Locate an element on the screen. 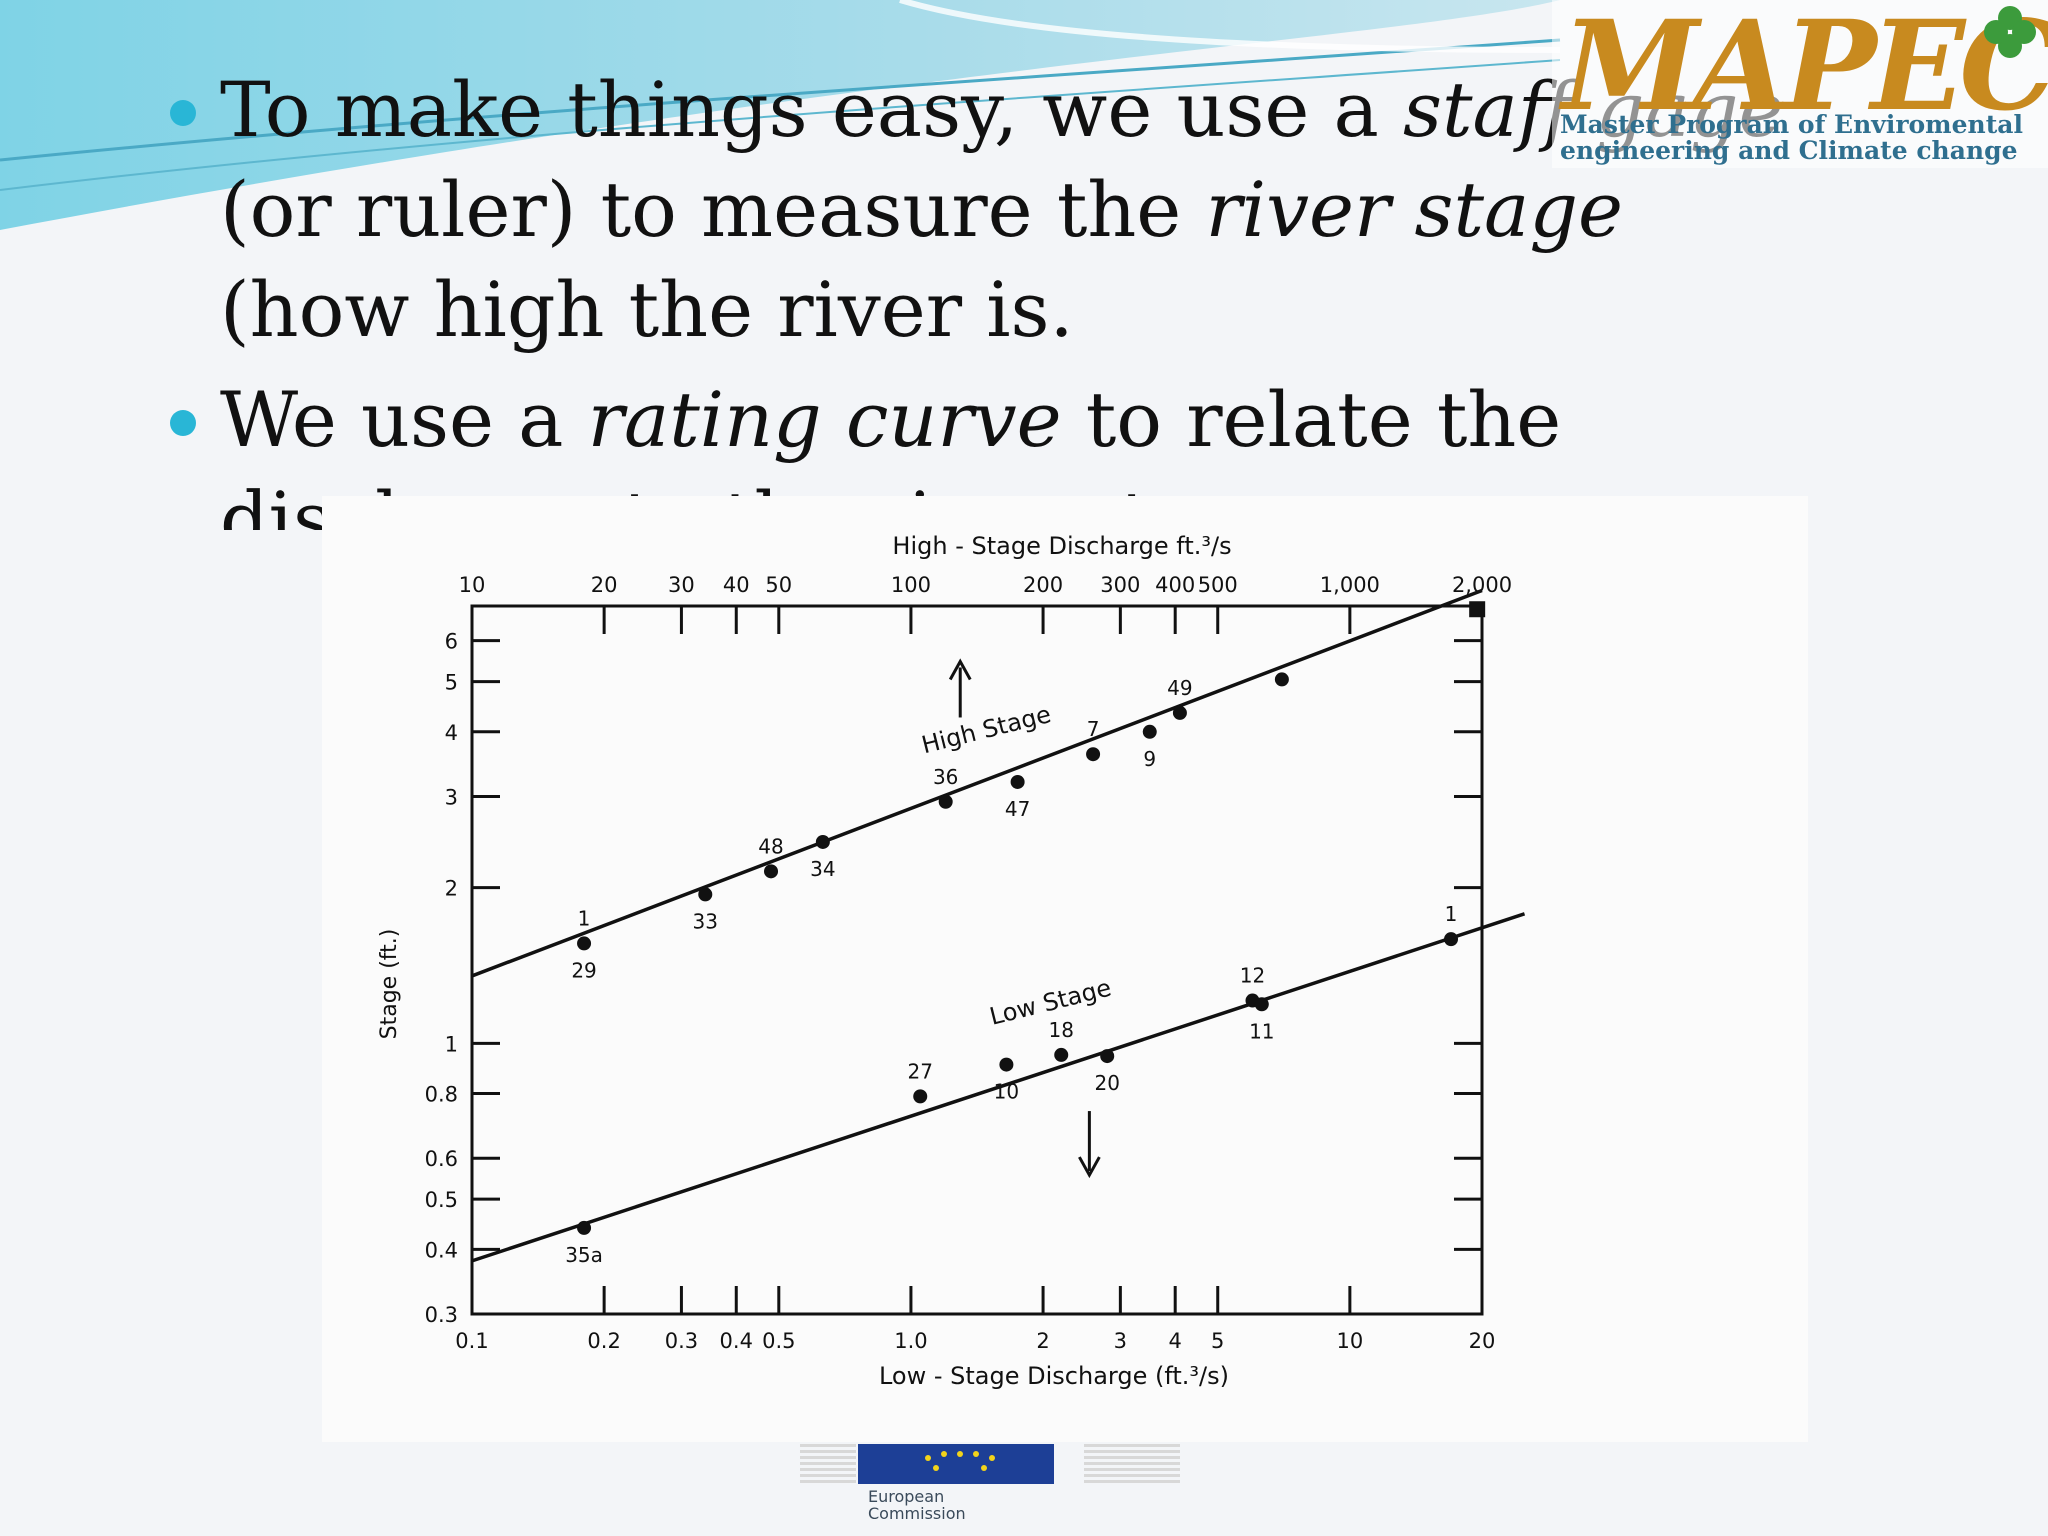 This screenshot has width=2048, height=1536. rating-line-high is located at coordinates (977, 783).